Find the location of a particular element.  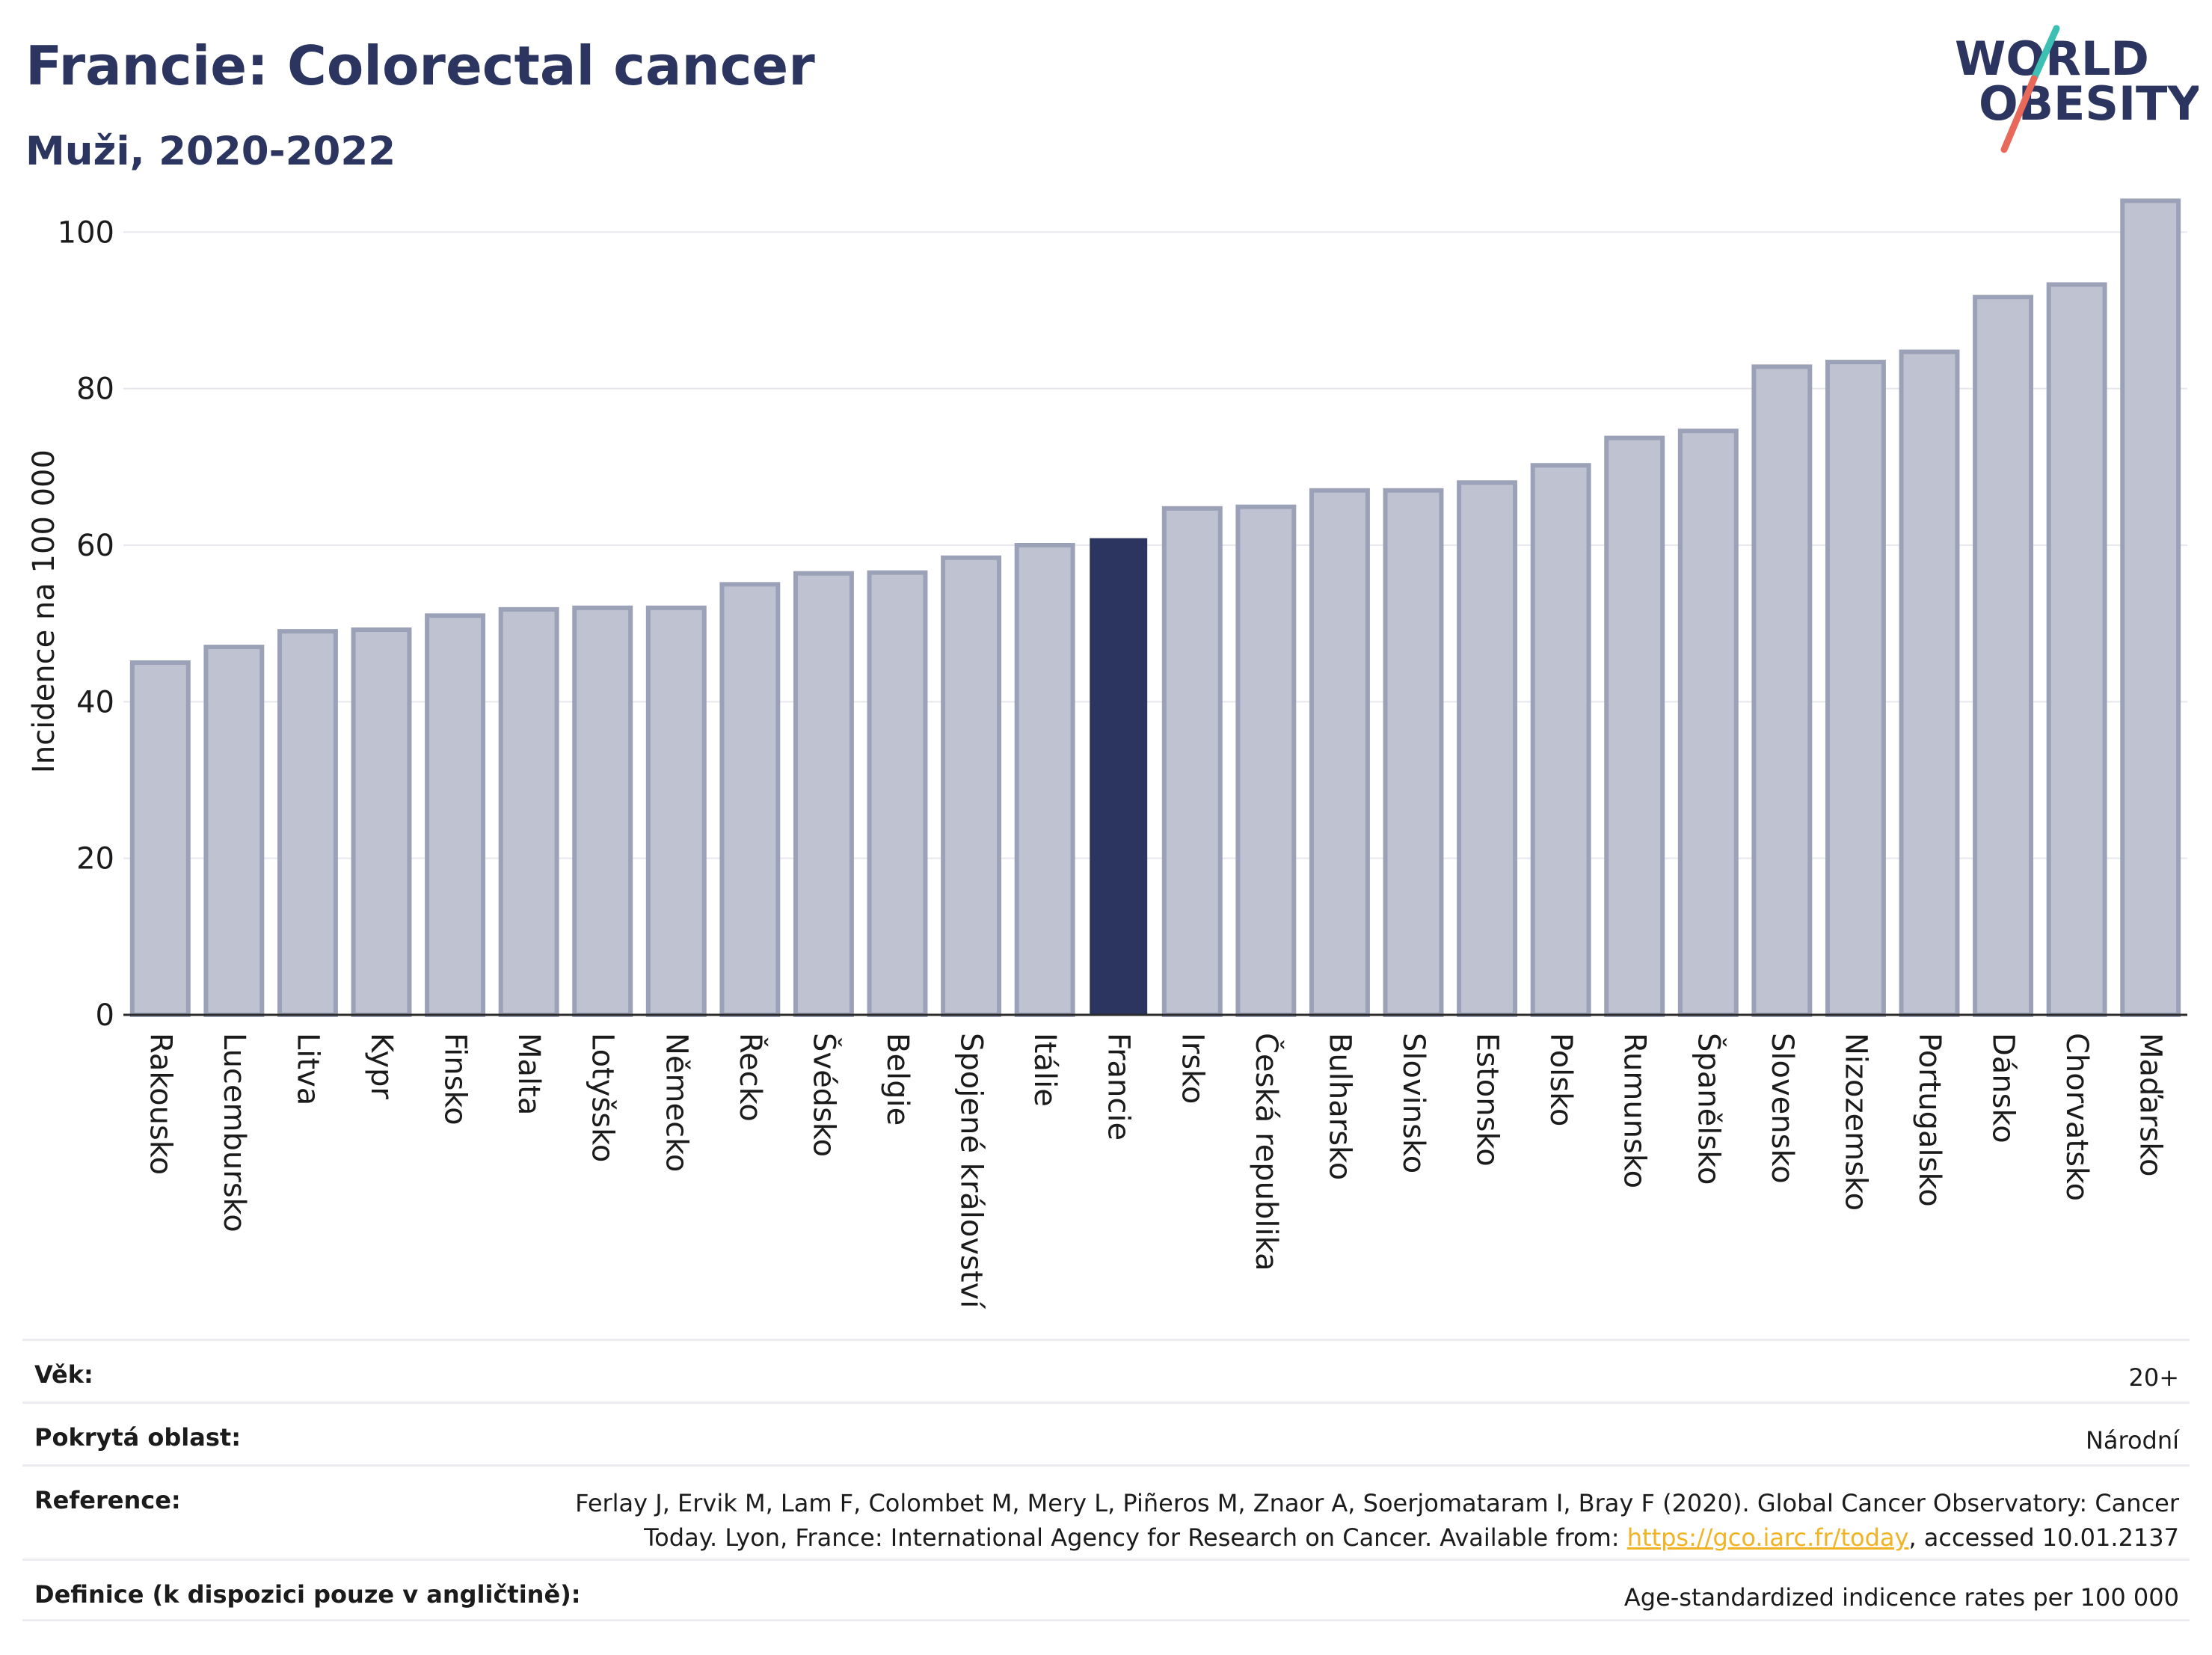

age-label: Věk: is located at coordinates (63, 1374).